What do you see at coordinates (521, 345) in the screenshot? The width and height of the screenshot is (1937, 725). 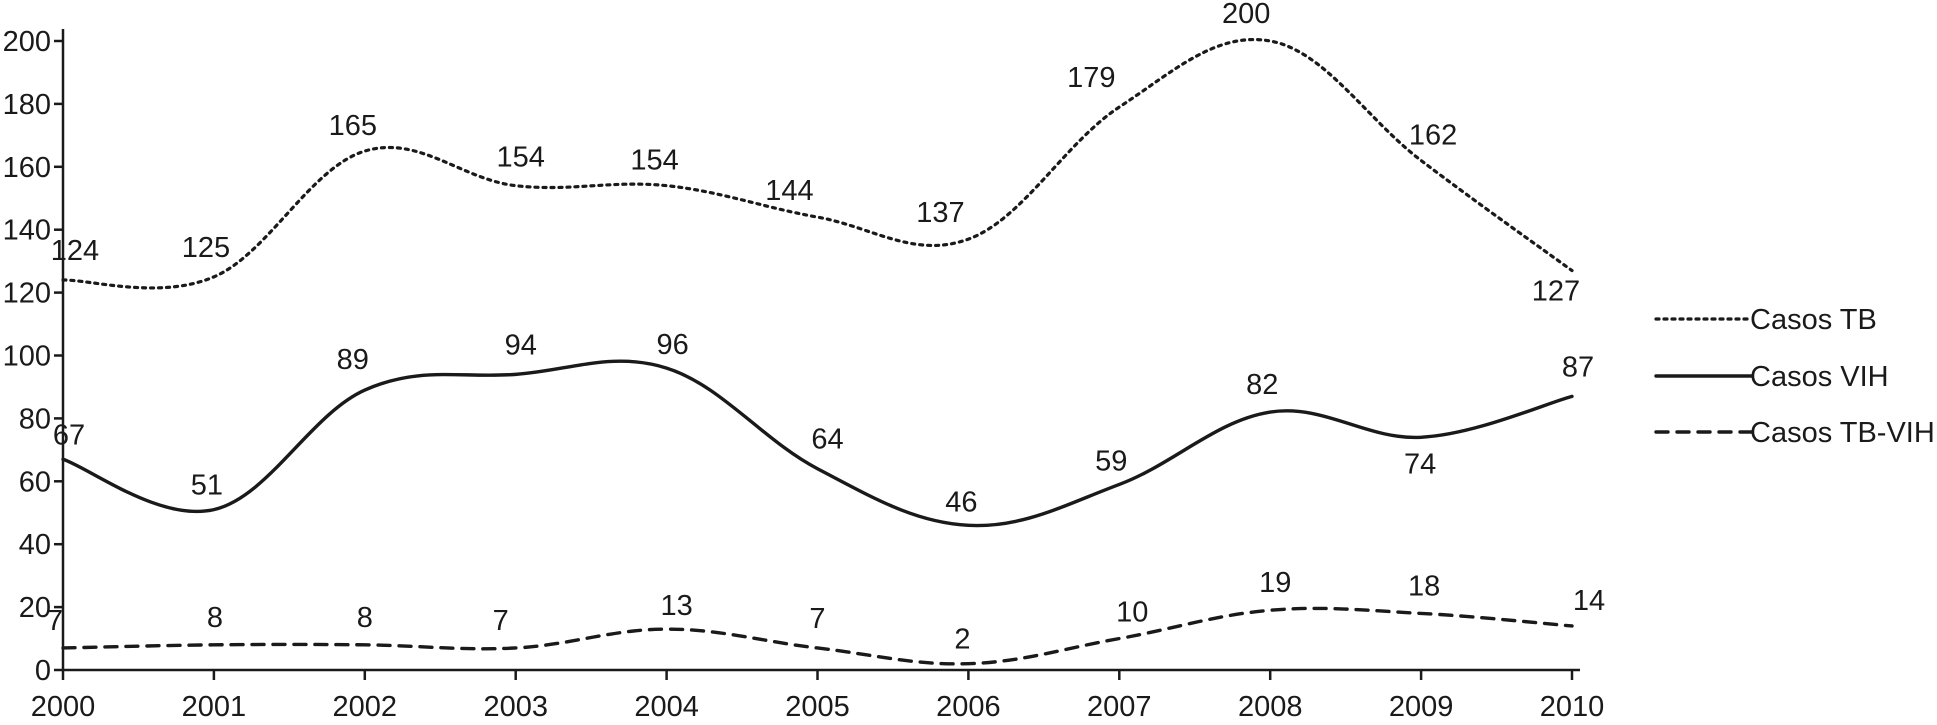 I see `data-label: 94` at bounding box center [521, 345].